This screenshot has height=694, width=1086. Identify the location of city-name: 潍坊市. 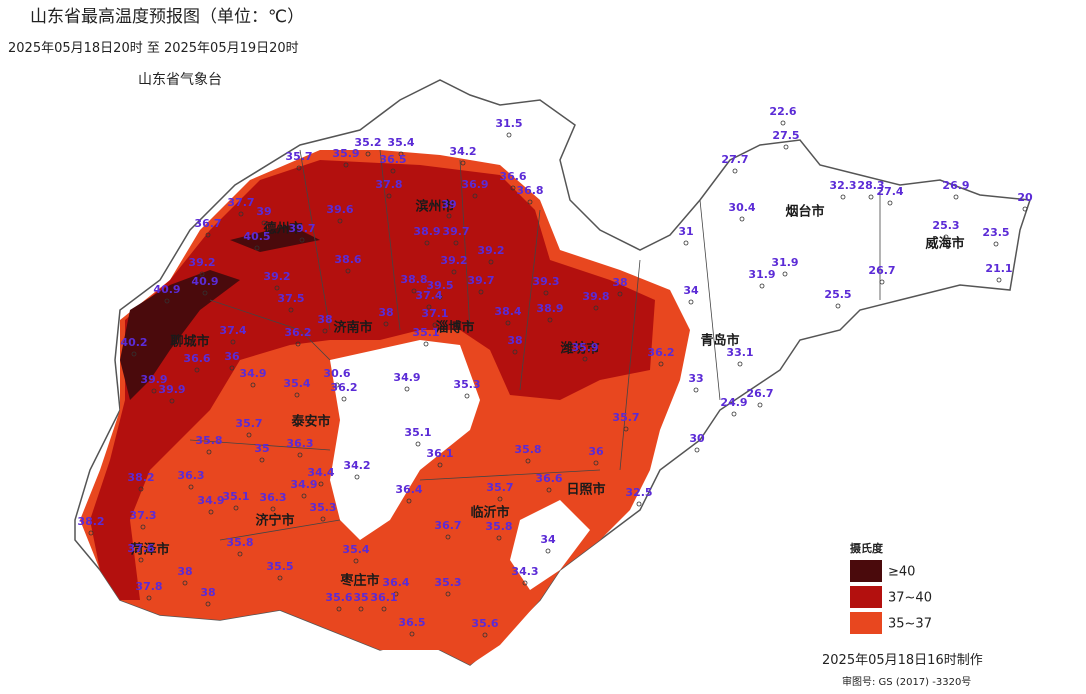
(579, 349).